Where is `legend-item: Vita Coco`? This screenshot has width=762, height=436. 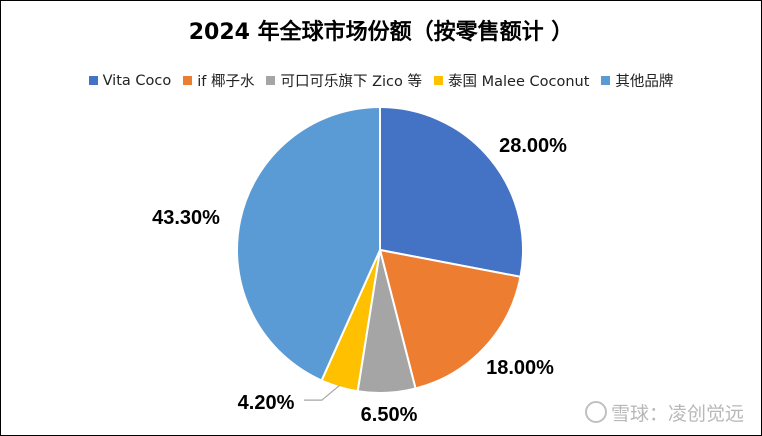
legend-item: Vita Coco is located at coordinates (130, 80).